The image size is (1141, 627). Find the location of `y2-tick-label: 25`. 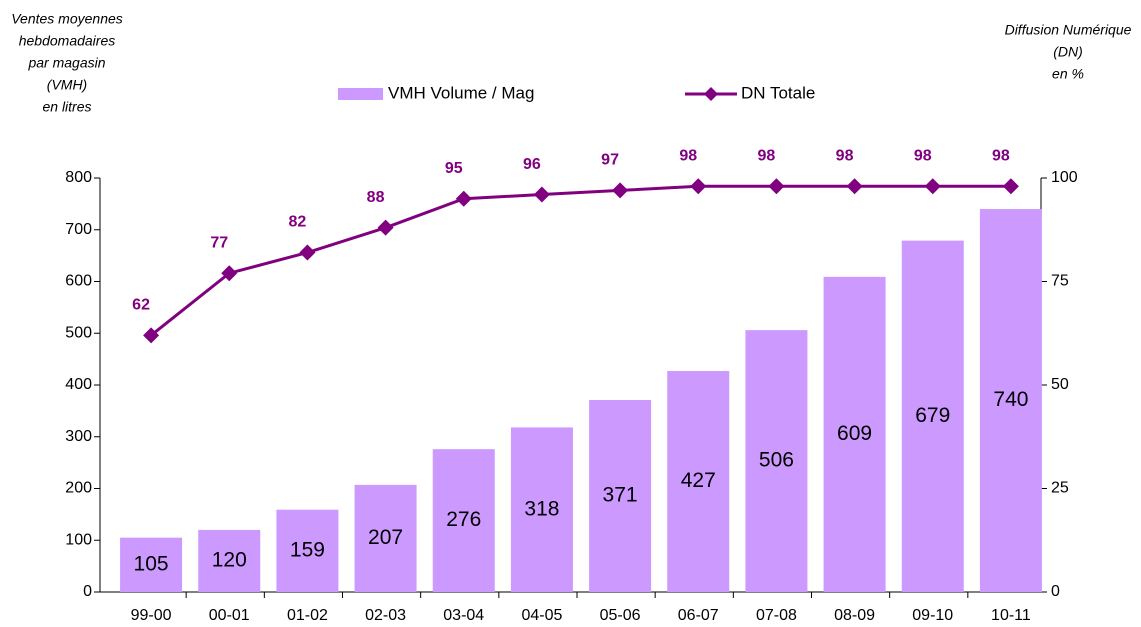

y2-tick-label: 25 is located at coordinates (1060, 488).